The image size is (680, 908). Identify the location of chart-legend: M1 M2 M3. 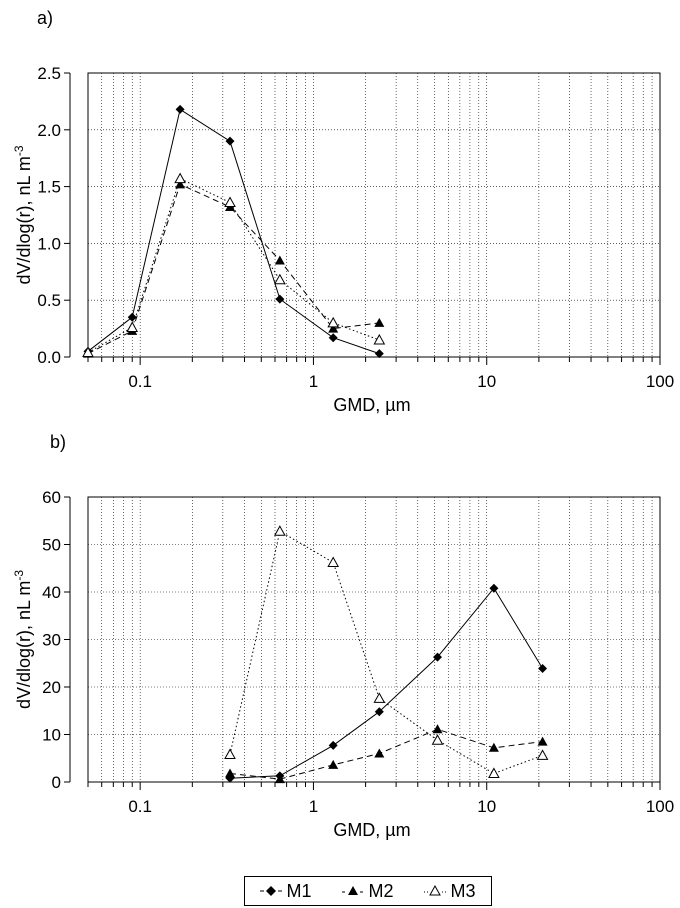
(368, 891).